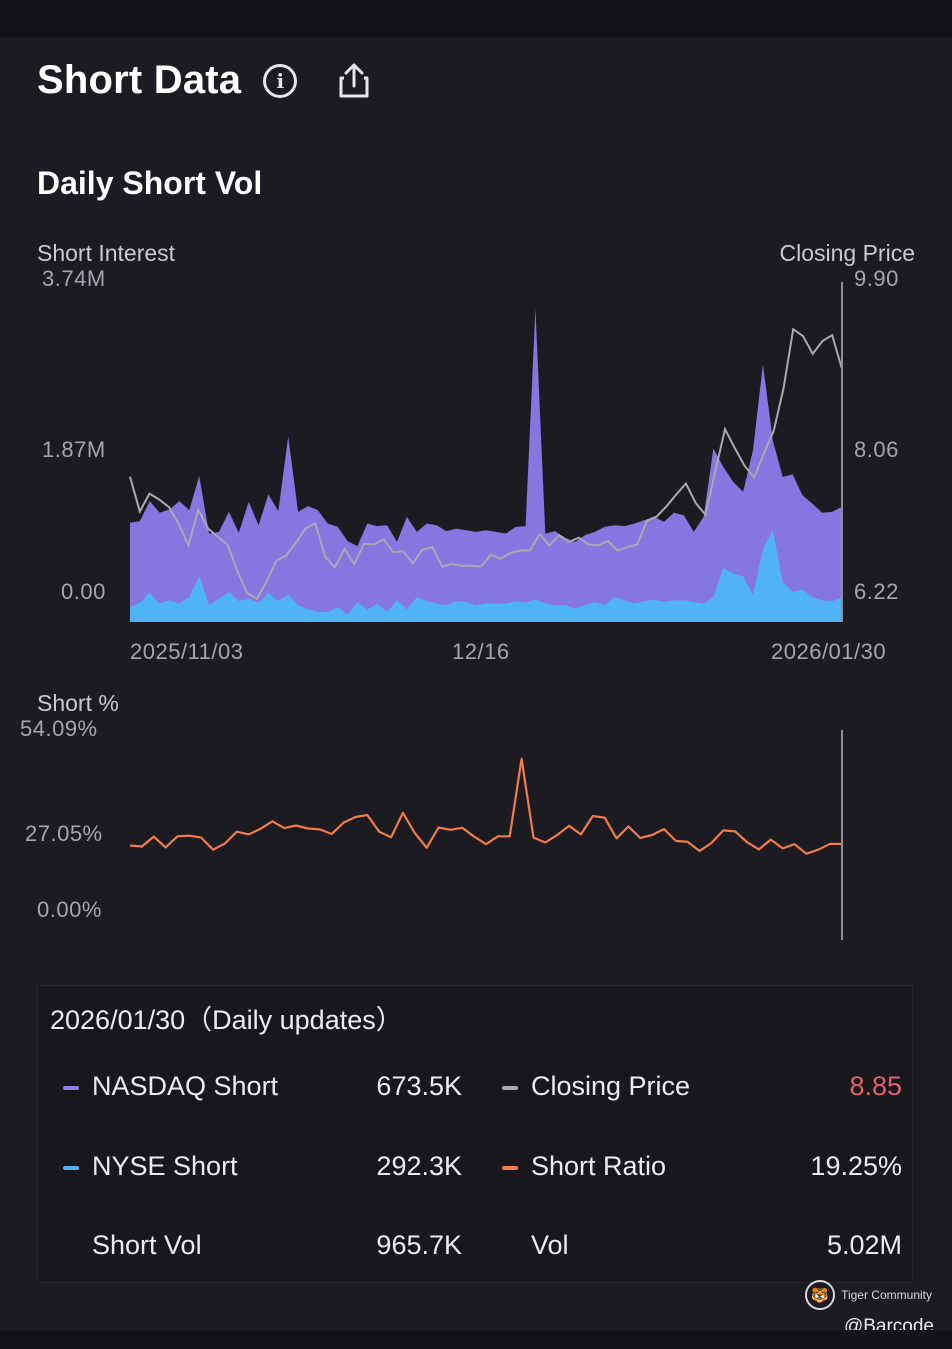 This screenshot has height=1349, width=952. I want to click on short-pct-plot, so click(486, 835).